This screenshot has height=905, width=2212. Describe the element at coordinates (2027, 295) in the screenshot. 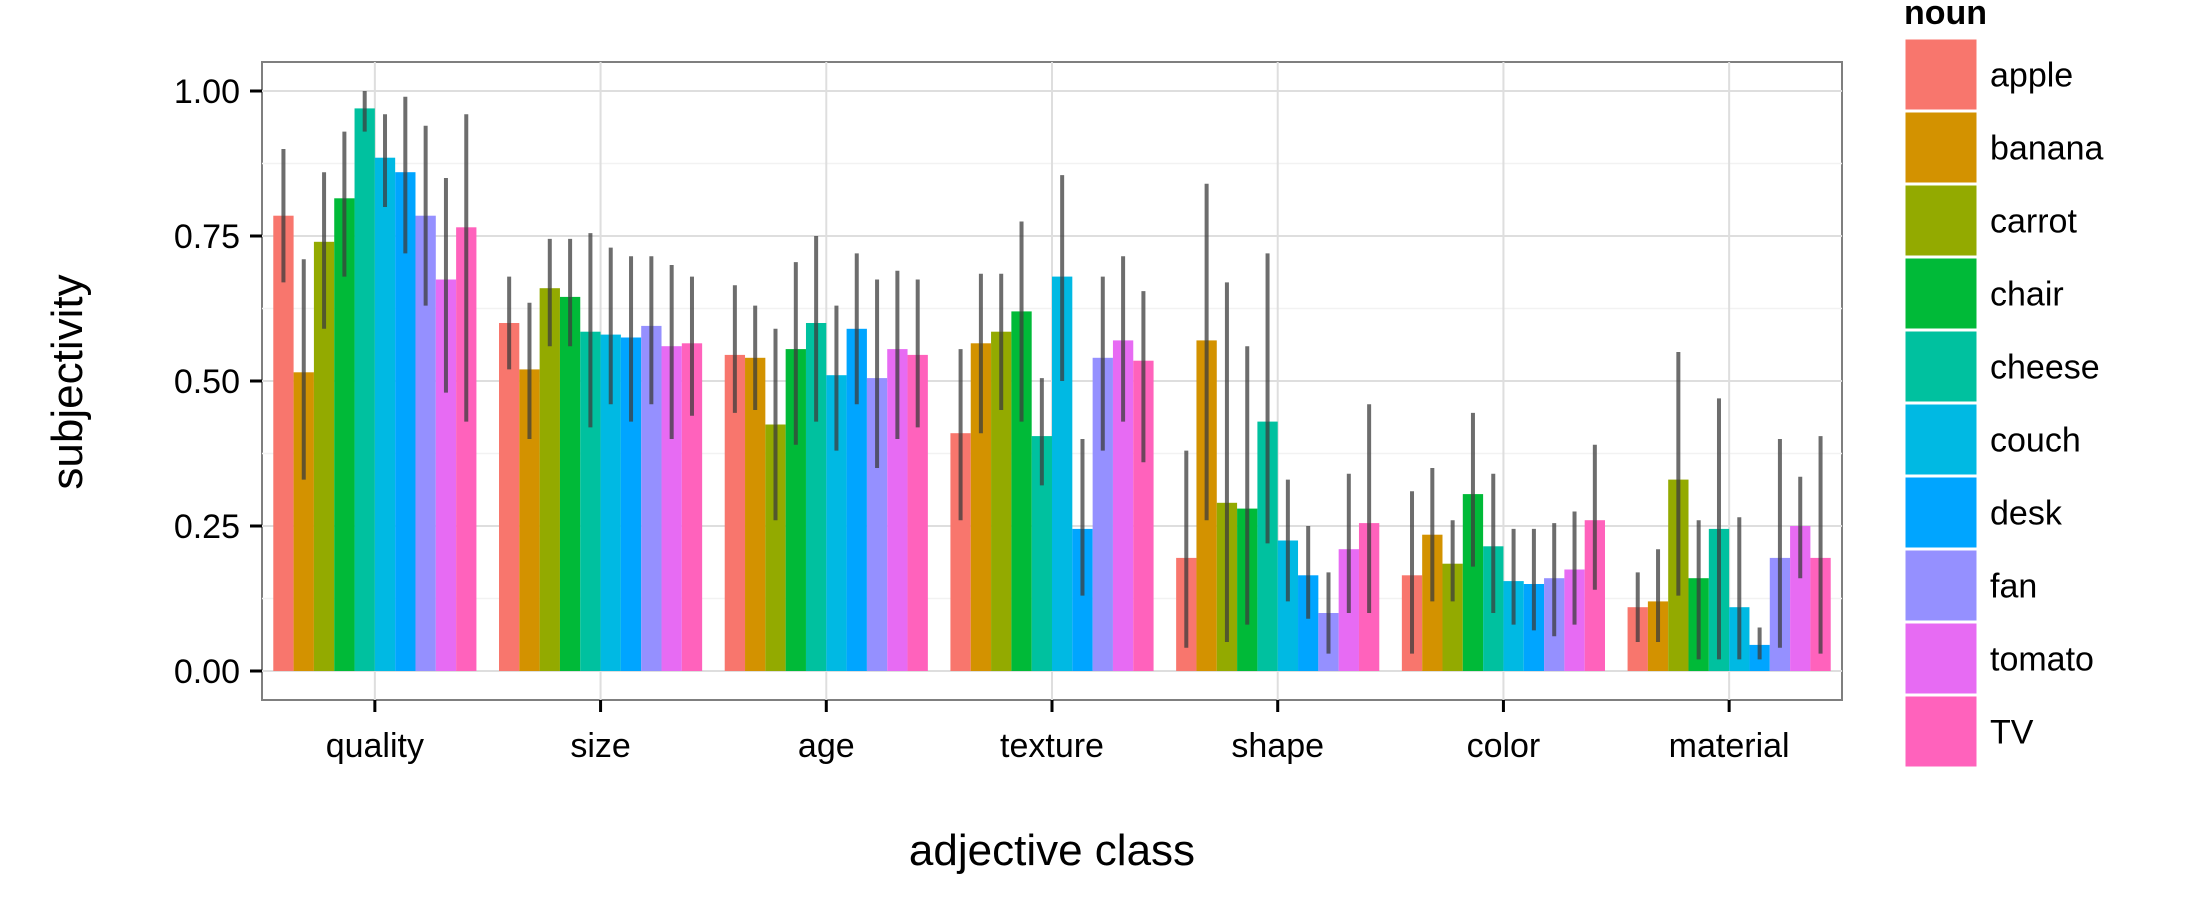

I see `legend-label: chair` at that location.